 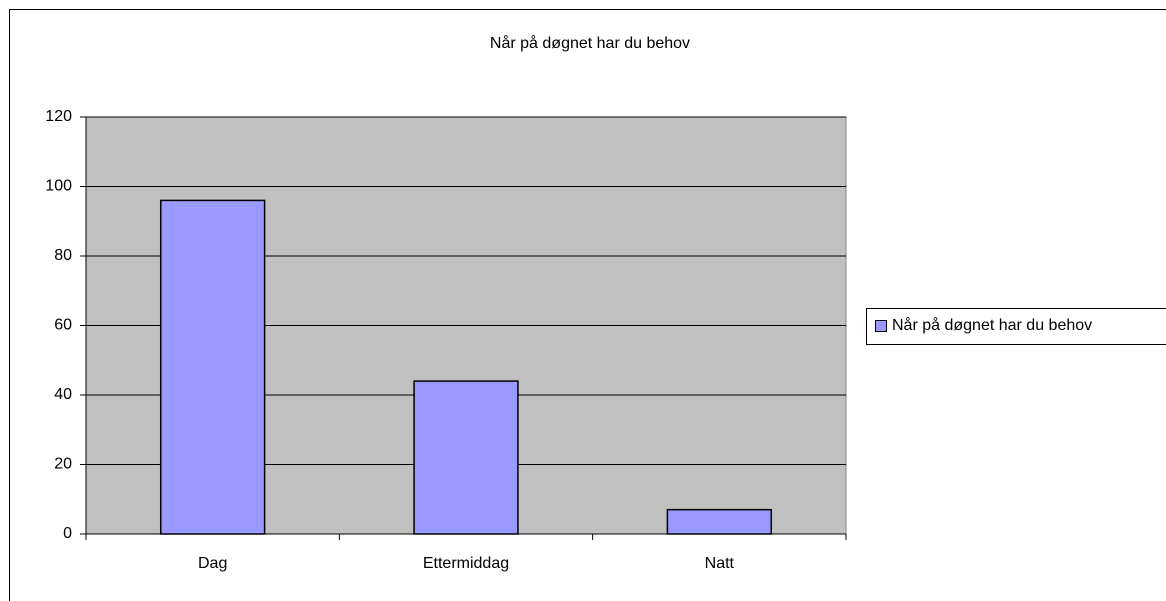 What do you see at coordinates (590, 43) in the screenshot?
I see `chart-title: Når på døgnet har du behov` at bounding box center [590, 43].